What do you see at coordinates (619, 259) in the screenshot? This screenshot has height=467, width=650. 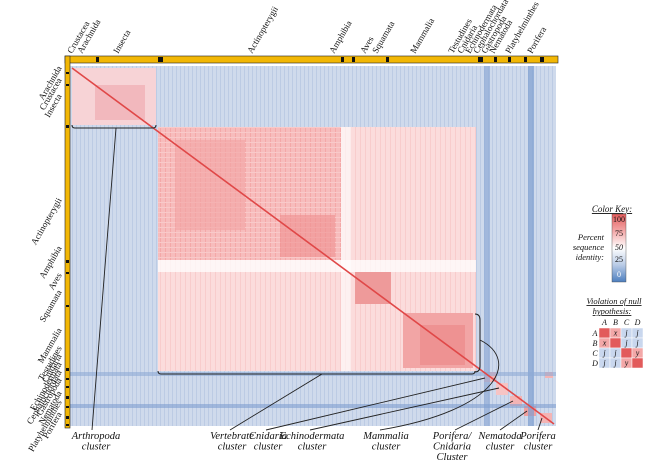 I see `color-key-tick-25: 25` at bounding box center [619, 259].